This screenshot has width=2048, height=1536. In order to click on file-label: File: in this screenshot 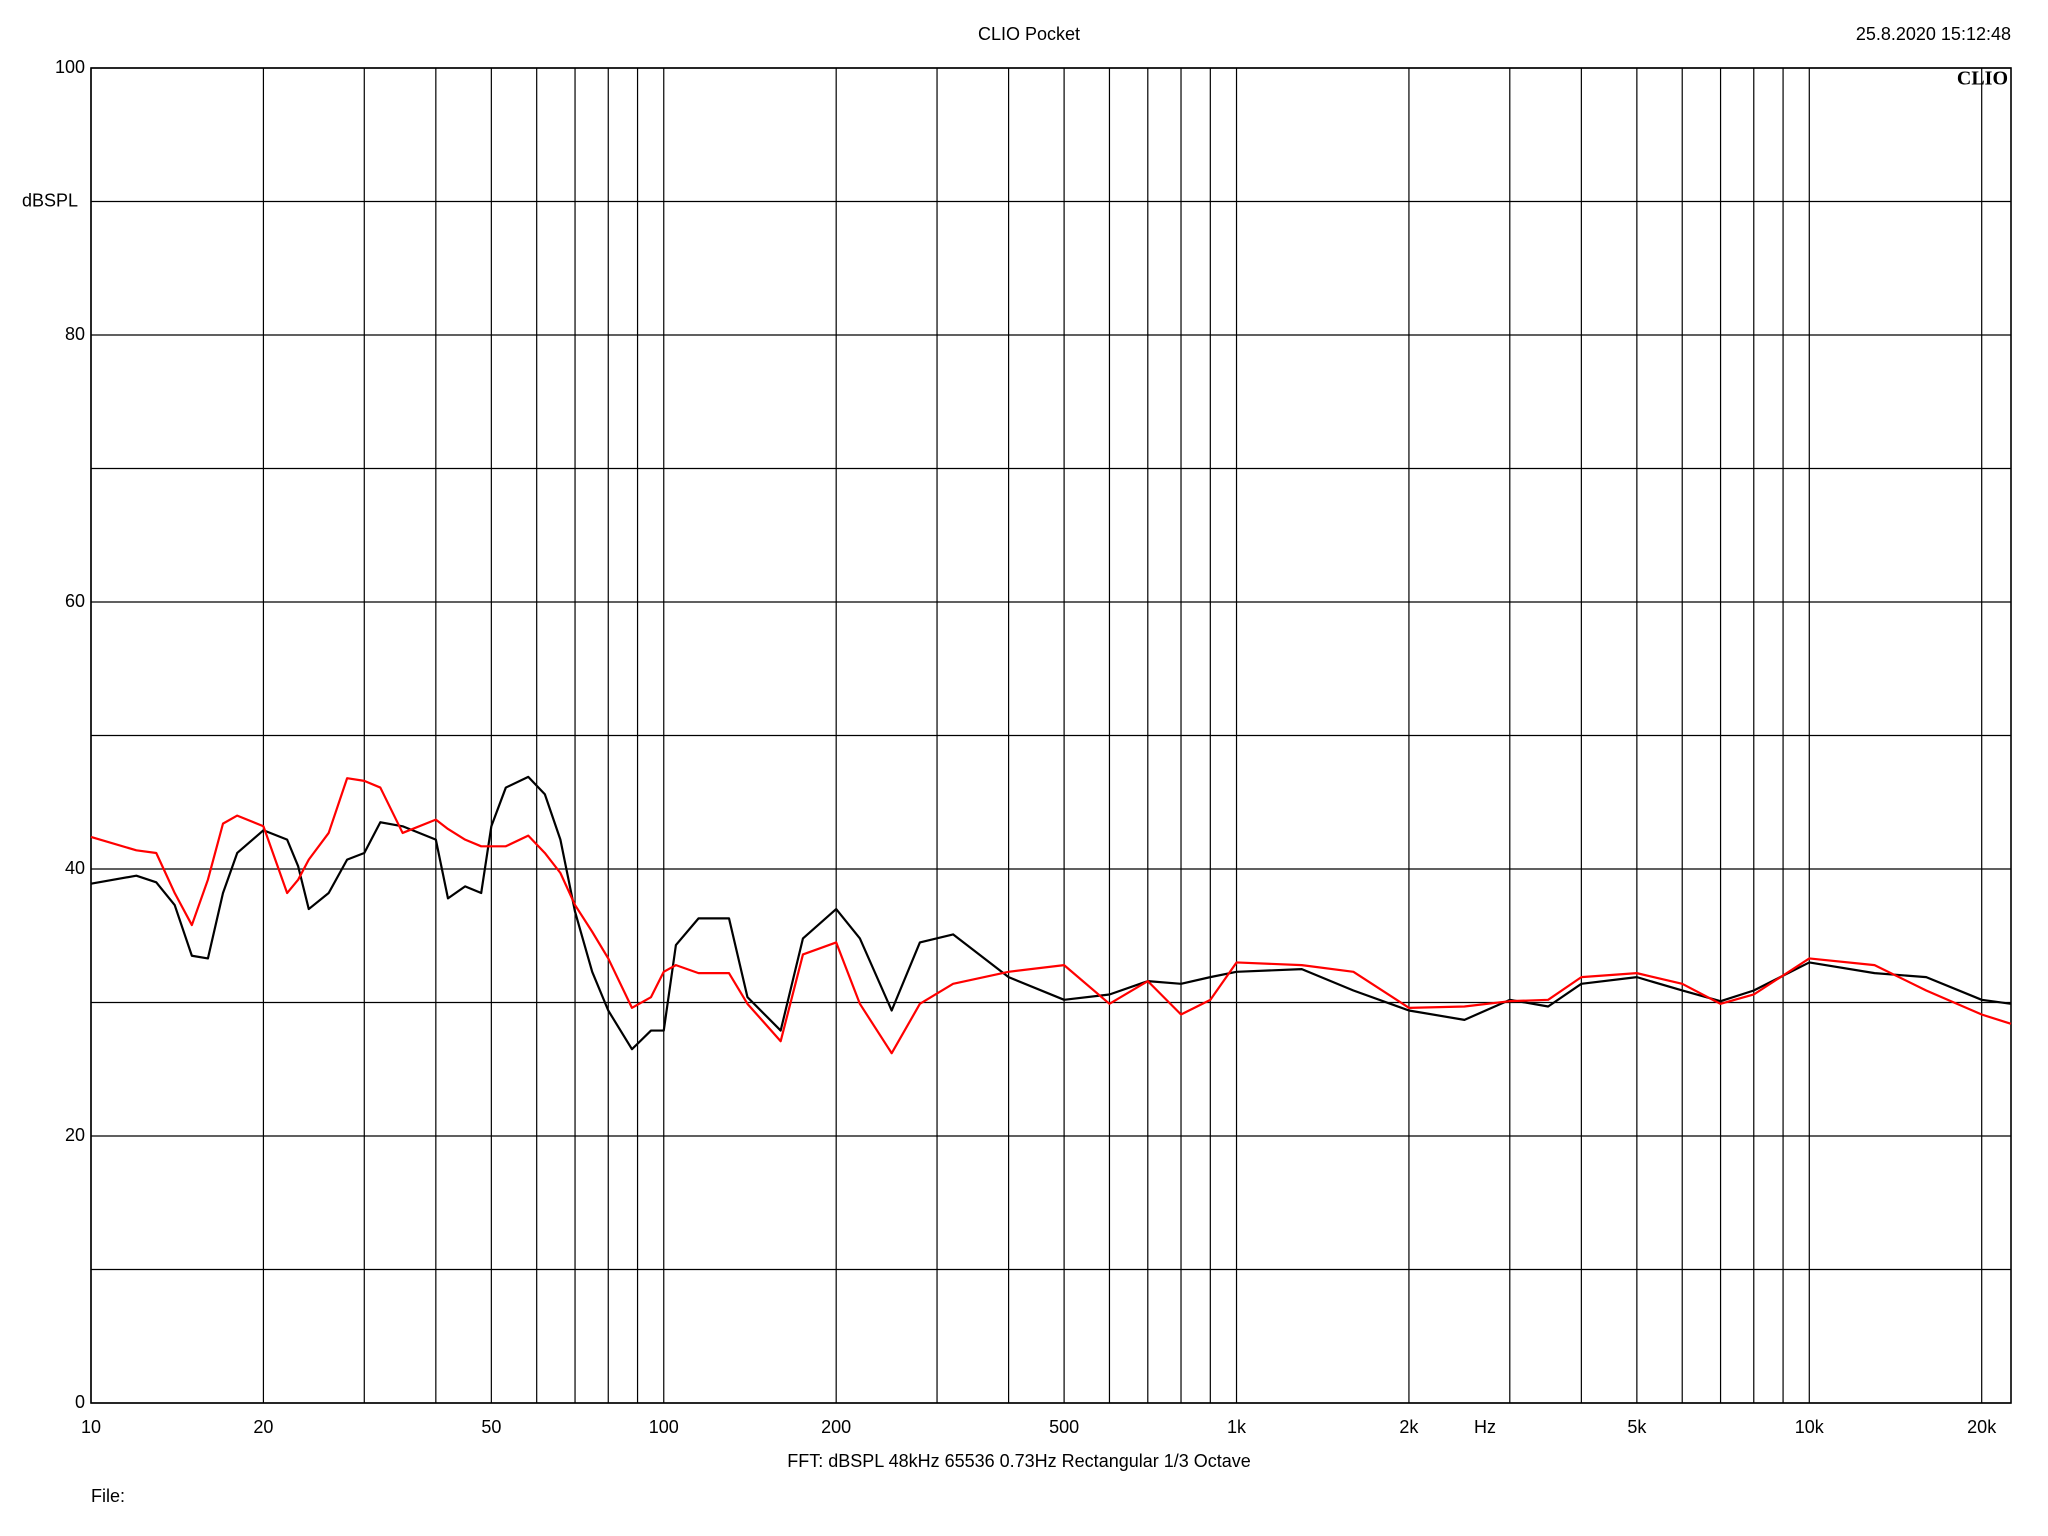, I will do `click(108, 1496)`.